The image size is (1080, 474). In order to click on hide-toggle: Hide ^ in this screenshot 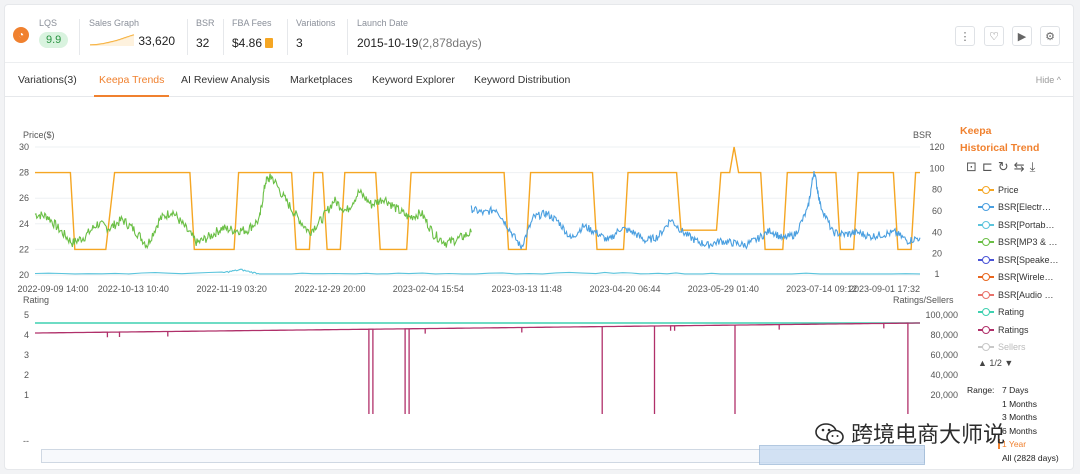, I will do `click(1048, 80)`.